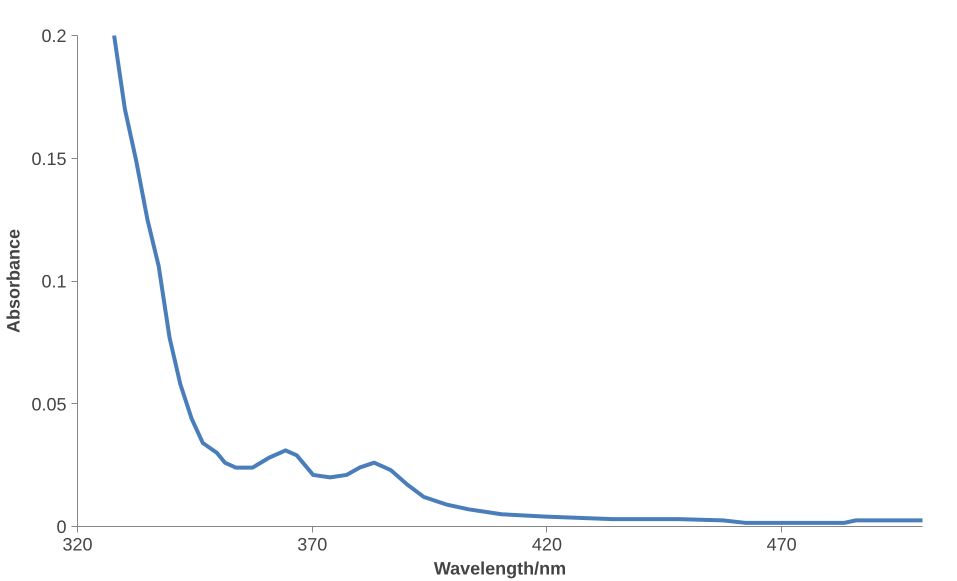 The image size is (957, 581). Describe the element at coordinates (500, 568) in the screenshot. I see `x-axis-title: Wavelength/nm` at that location.